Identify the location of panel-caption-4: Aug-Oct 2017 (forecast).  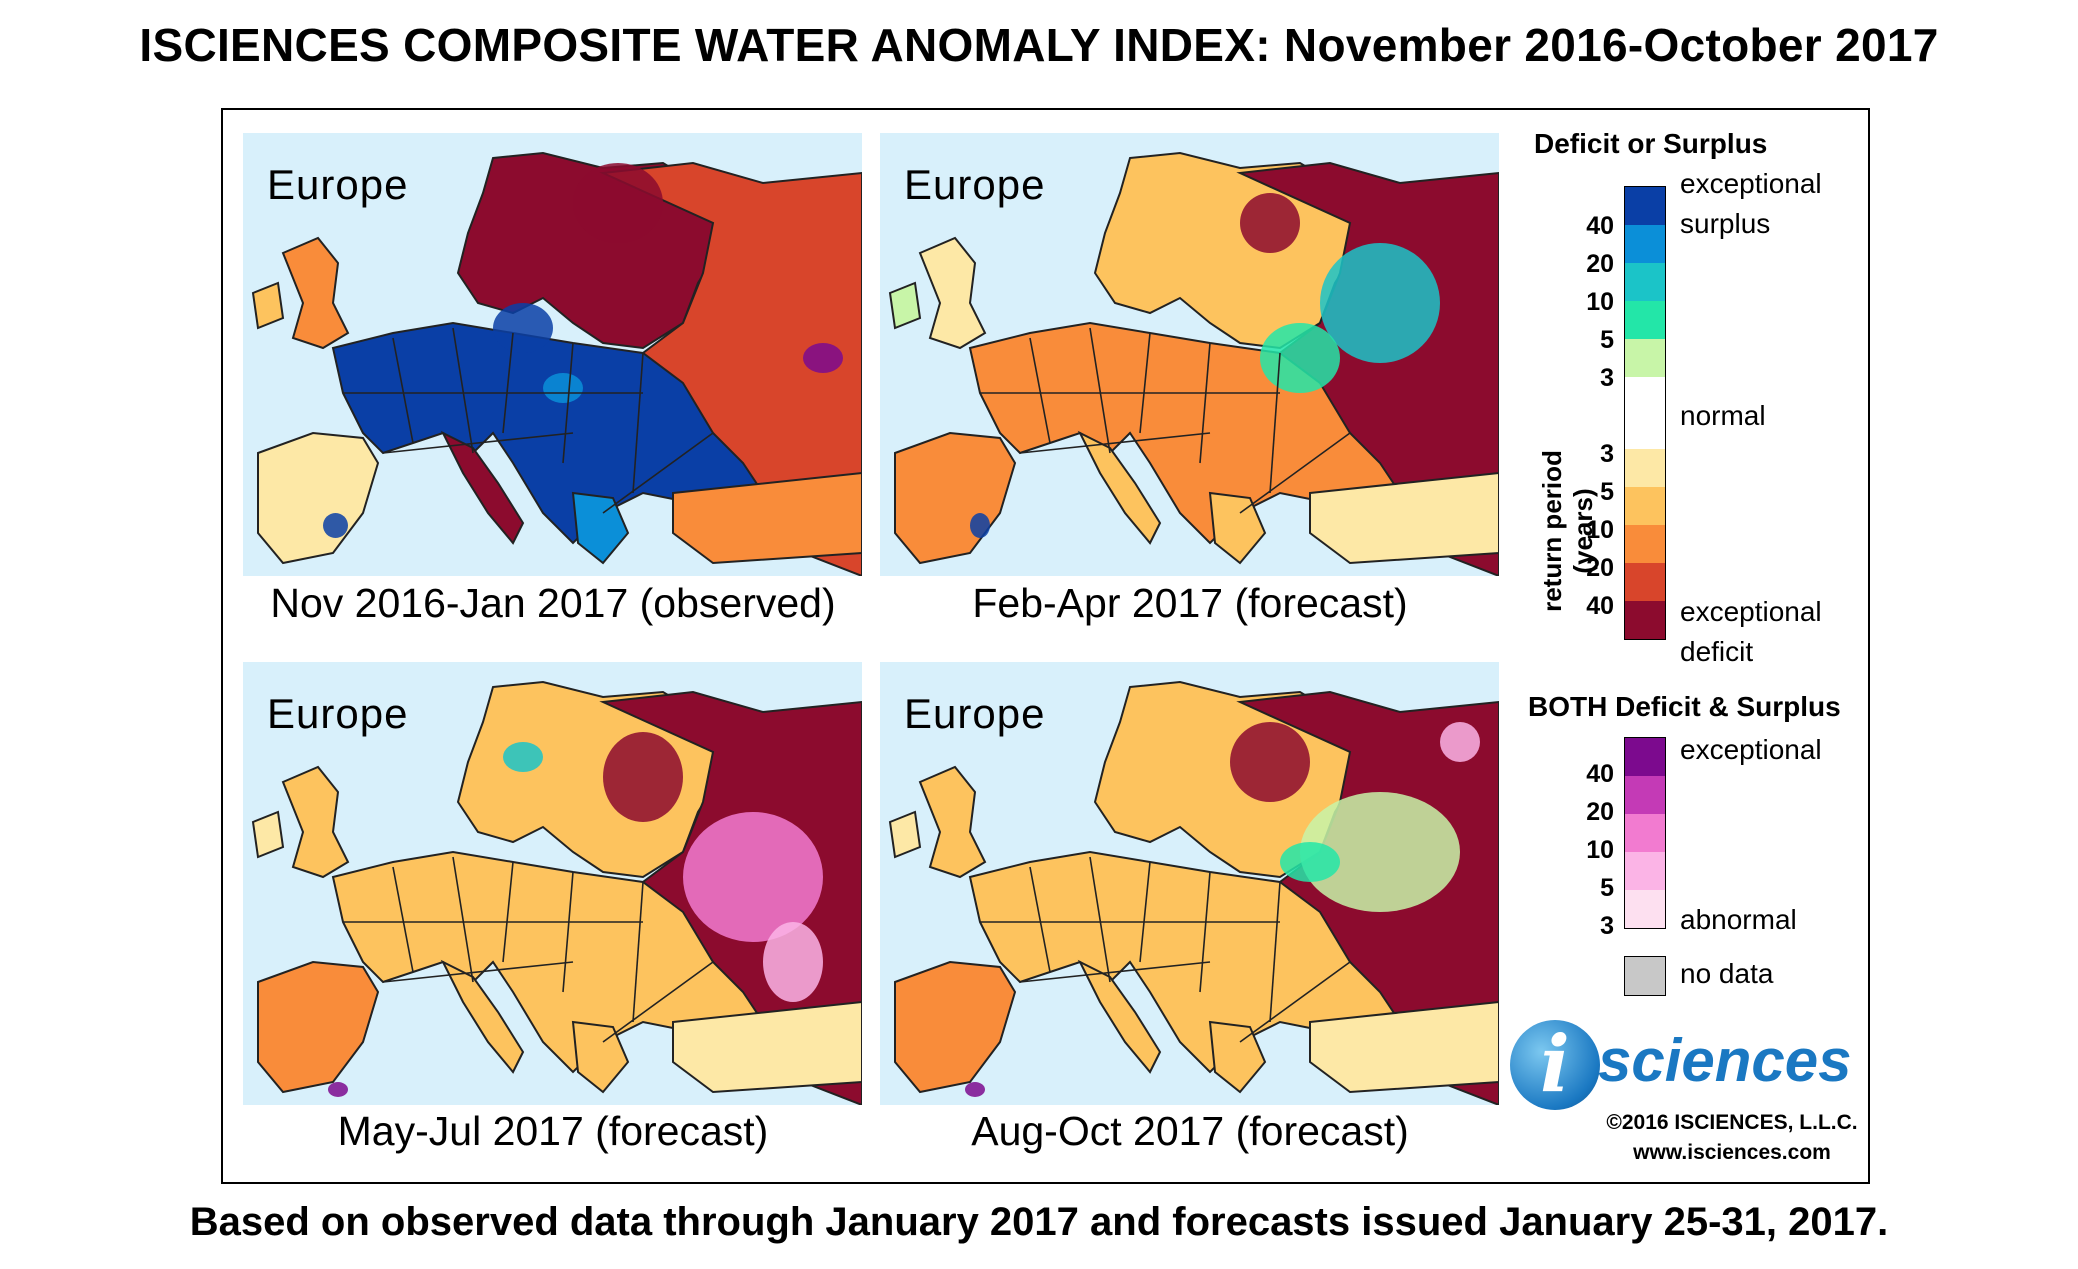
(1190, 1131).